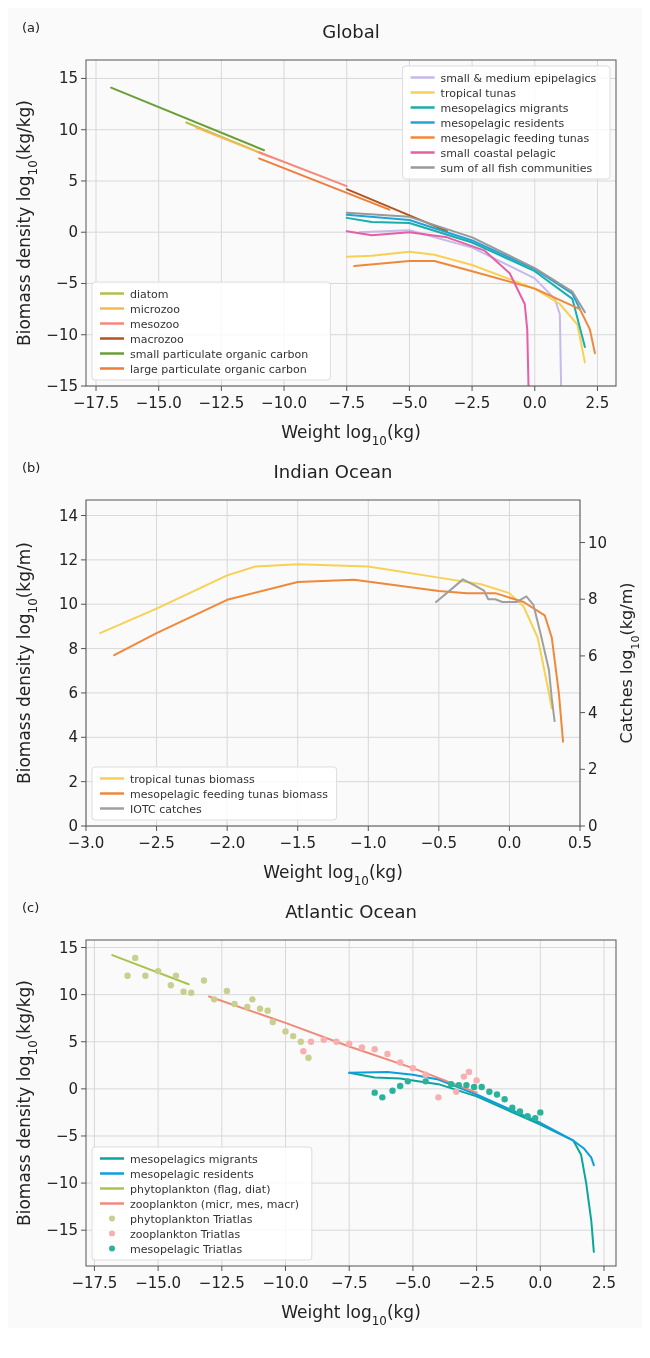 This screenshot has width=650, height=1358. Describe the element at coordinates (155, 324) in the screenshot. I see `legend-label: mesozoo` at that location.